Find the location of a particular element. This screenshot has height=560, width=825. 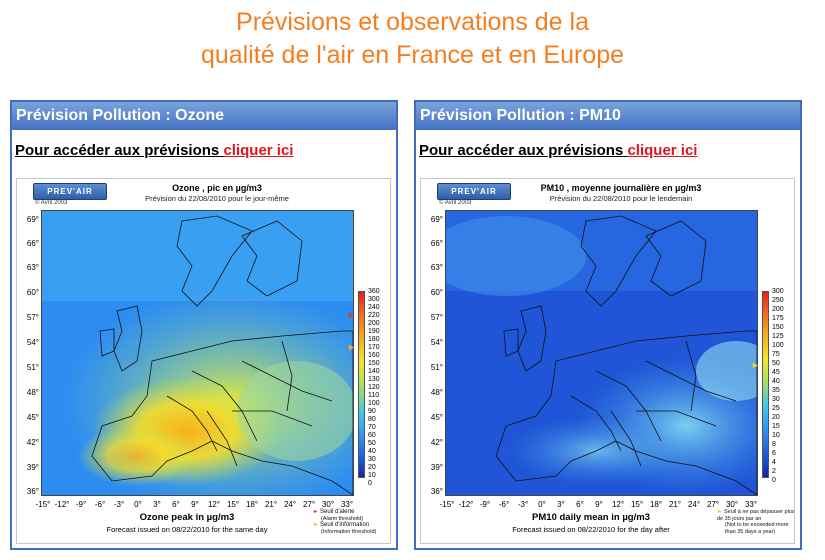

legend-subtext: (Alarm threshold) is located at coordinates (342, 518).